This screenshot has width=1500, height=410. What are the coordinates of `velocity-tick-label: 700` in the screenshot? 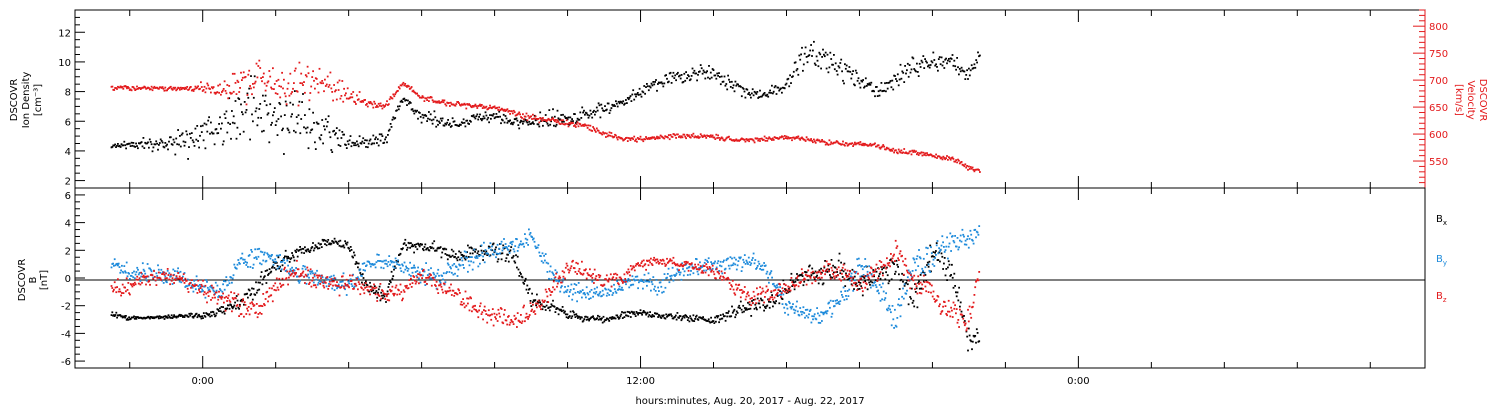 It's located at (1438, 81).